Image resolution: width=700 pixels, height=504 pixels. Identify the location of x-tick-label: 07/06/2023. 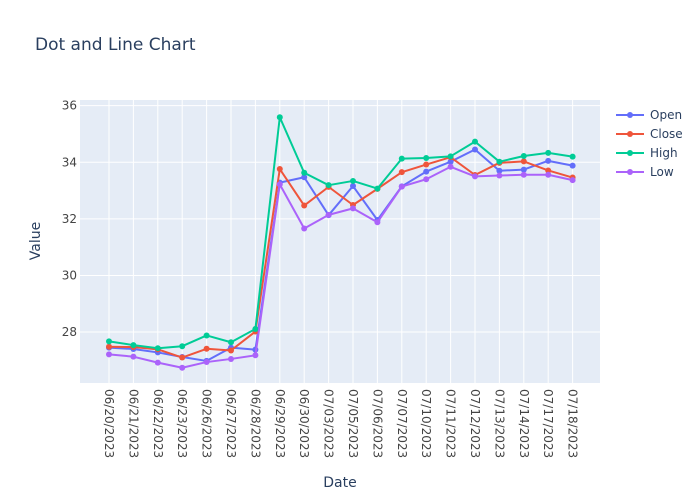
(377, 423).